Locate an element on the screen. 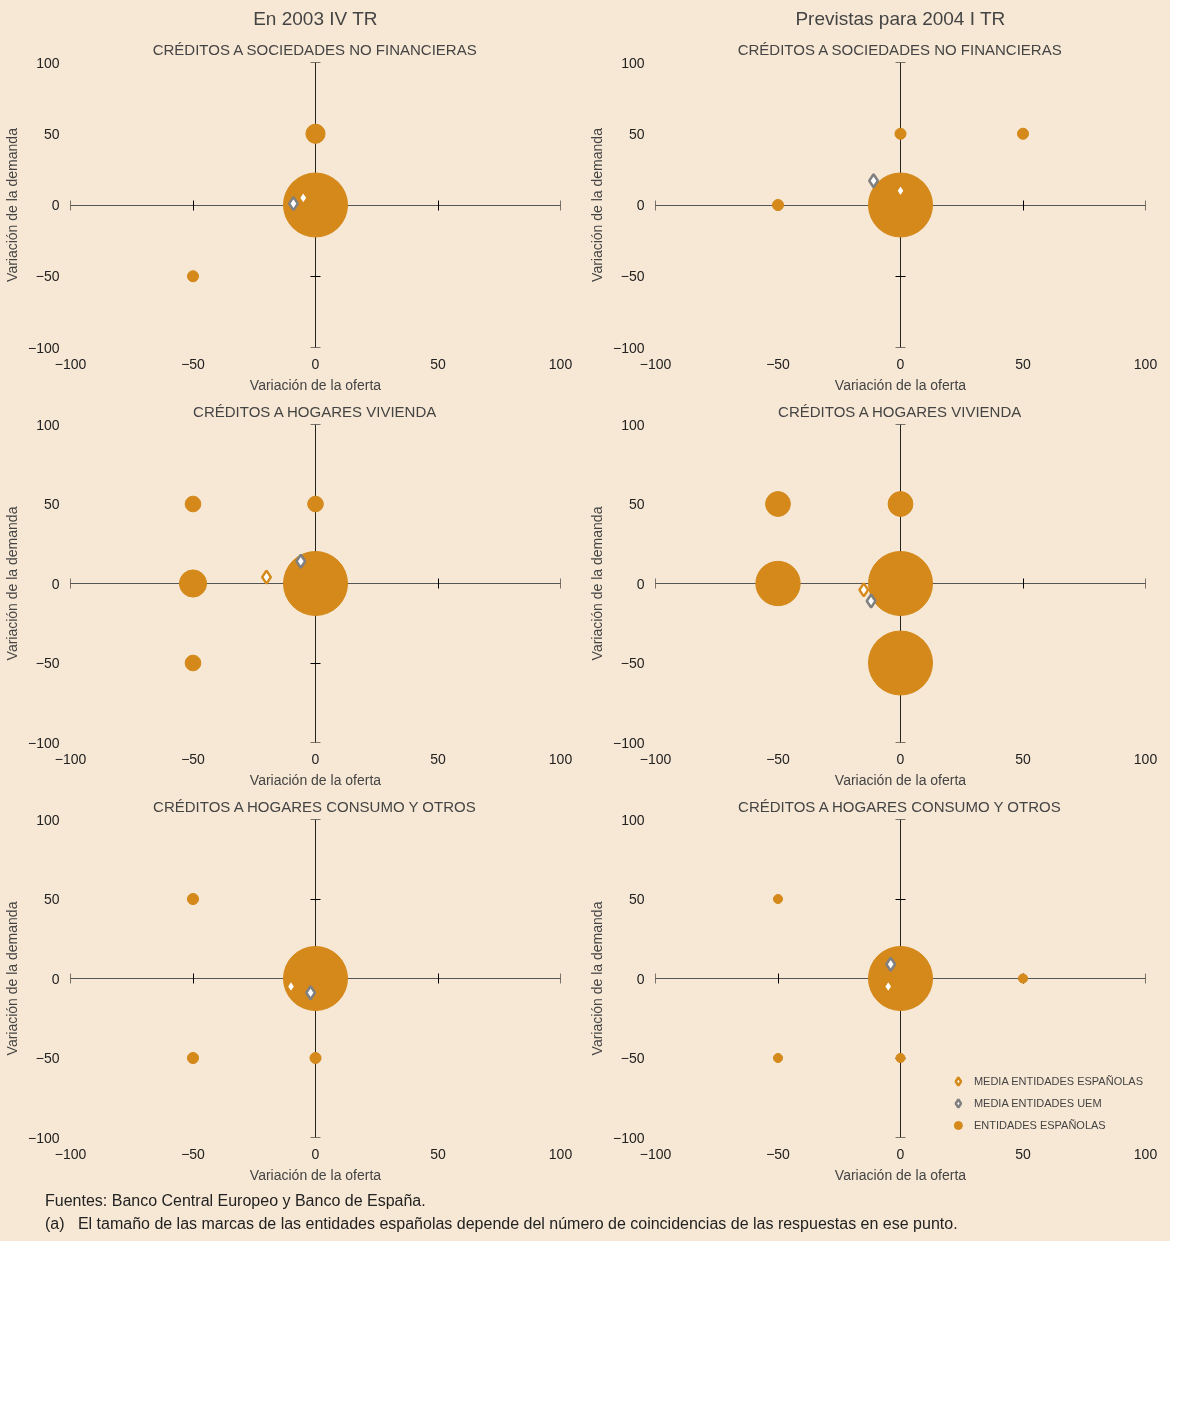  source-note: Fuentes: Banco Central Europeo y Banco de España. is located at coordinates (235, 1200).